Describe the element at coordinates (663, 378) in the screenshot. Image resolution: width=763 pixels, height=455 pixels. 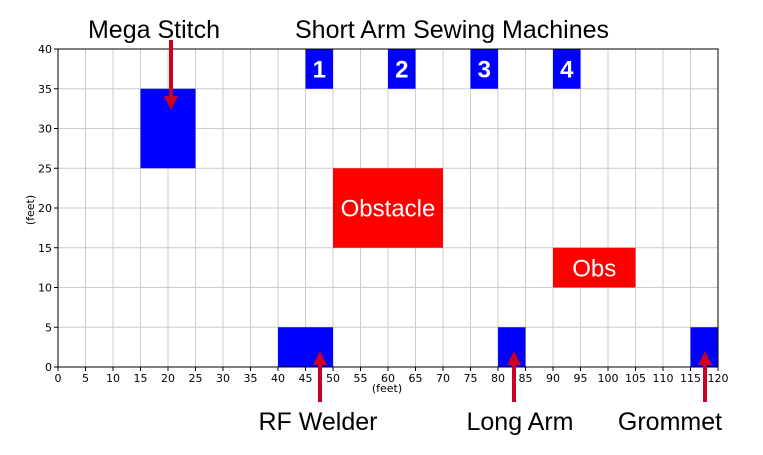
I see `x-tick-label-22: 110` at that location.